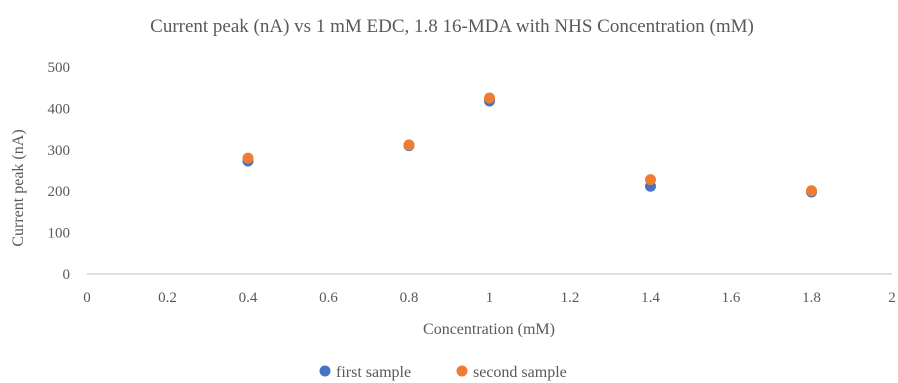 This screenshot has height=383, width=898. Describe the element at coordinates (489, 329) in the screenshot. I see `x-axis-label: Concentration (mM)` at that location.